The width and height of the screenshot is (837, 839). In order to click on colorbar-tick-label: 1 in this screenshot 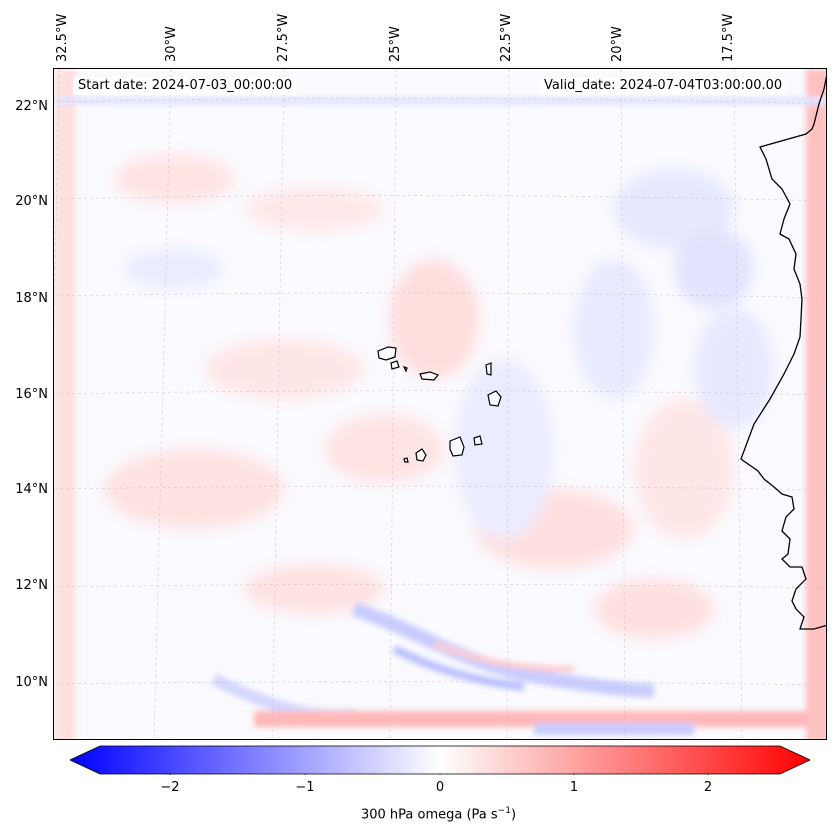, I will do `click(574, 787)`.